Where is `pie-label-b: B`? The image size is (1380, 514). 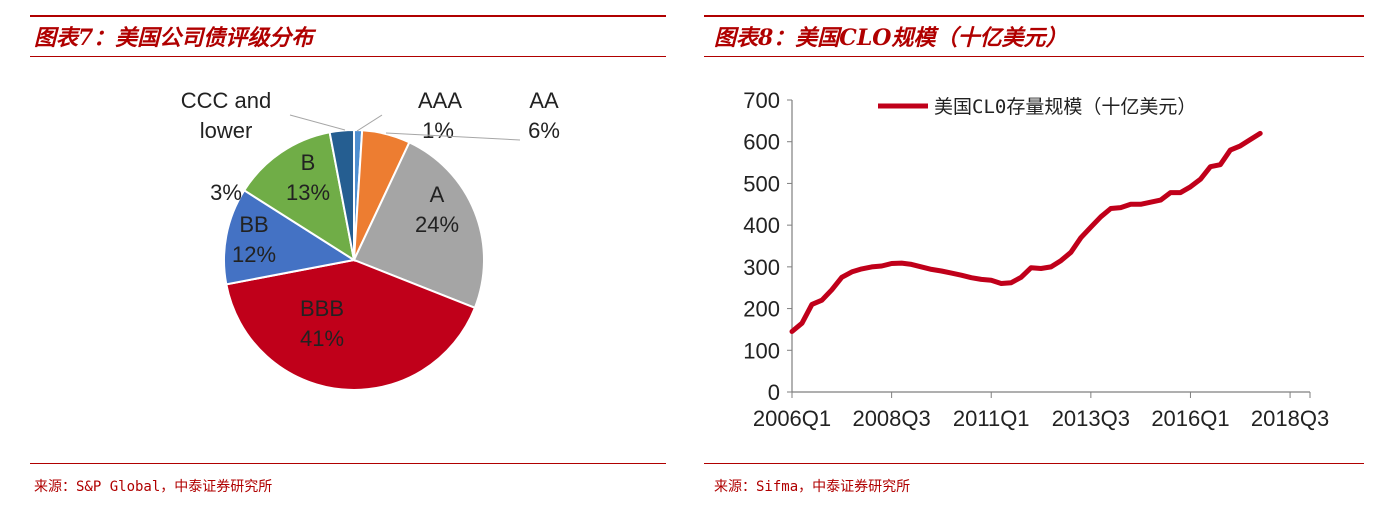 pie-label-b: B is located at coordinates (308, 162).